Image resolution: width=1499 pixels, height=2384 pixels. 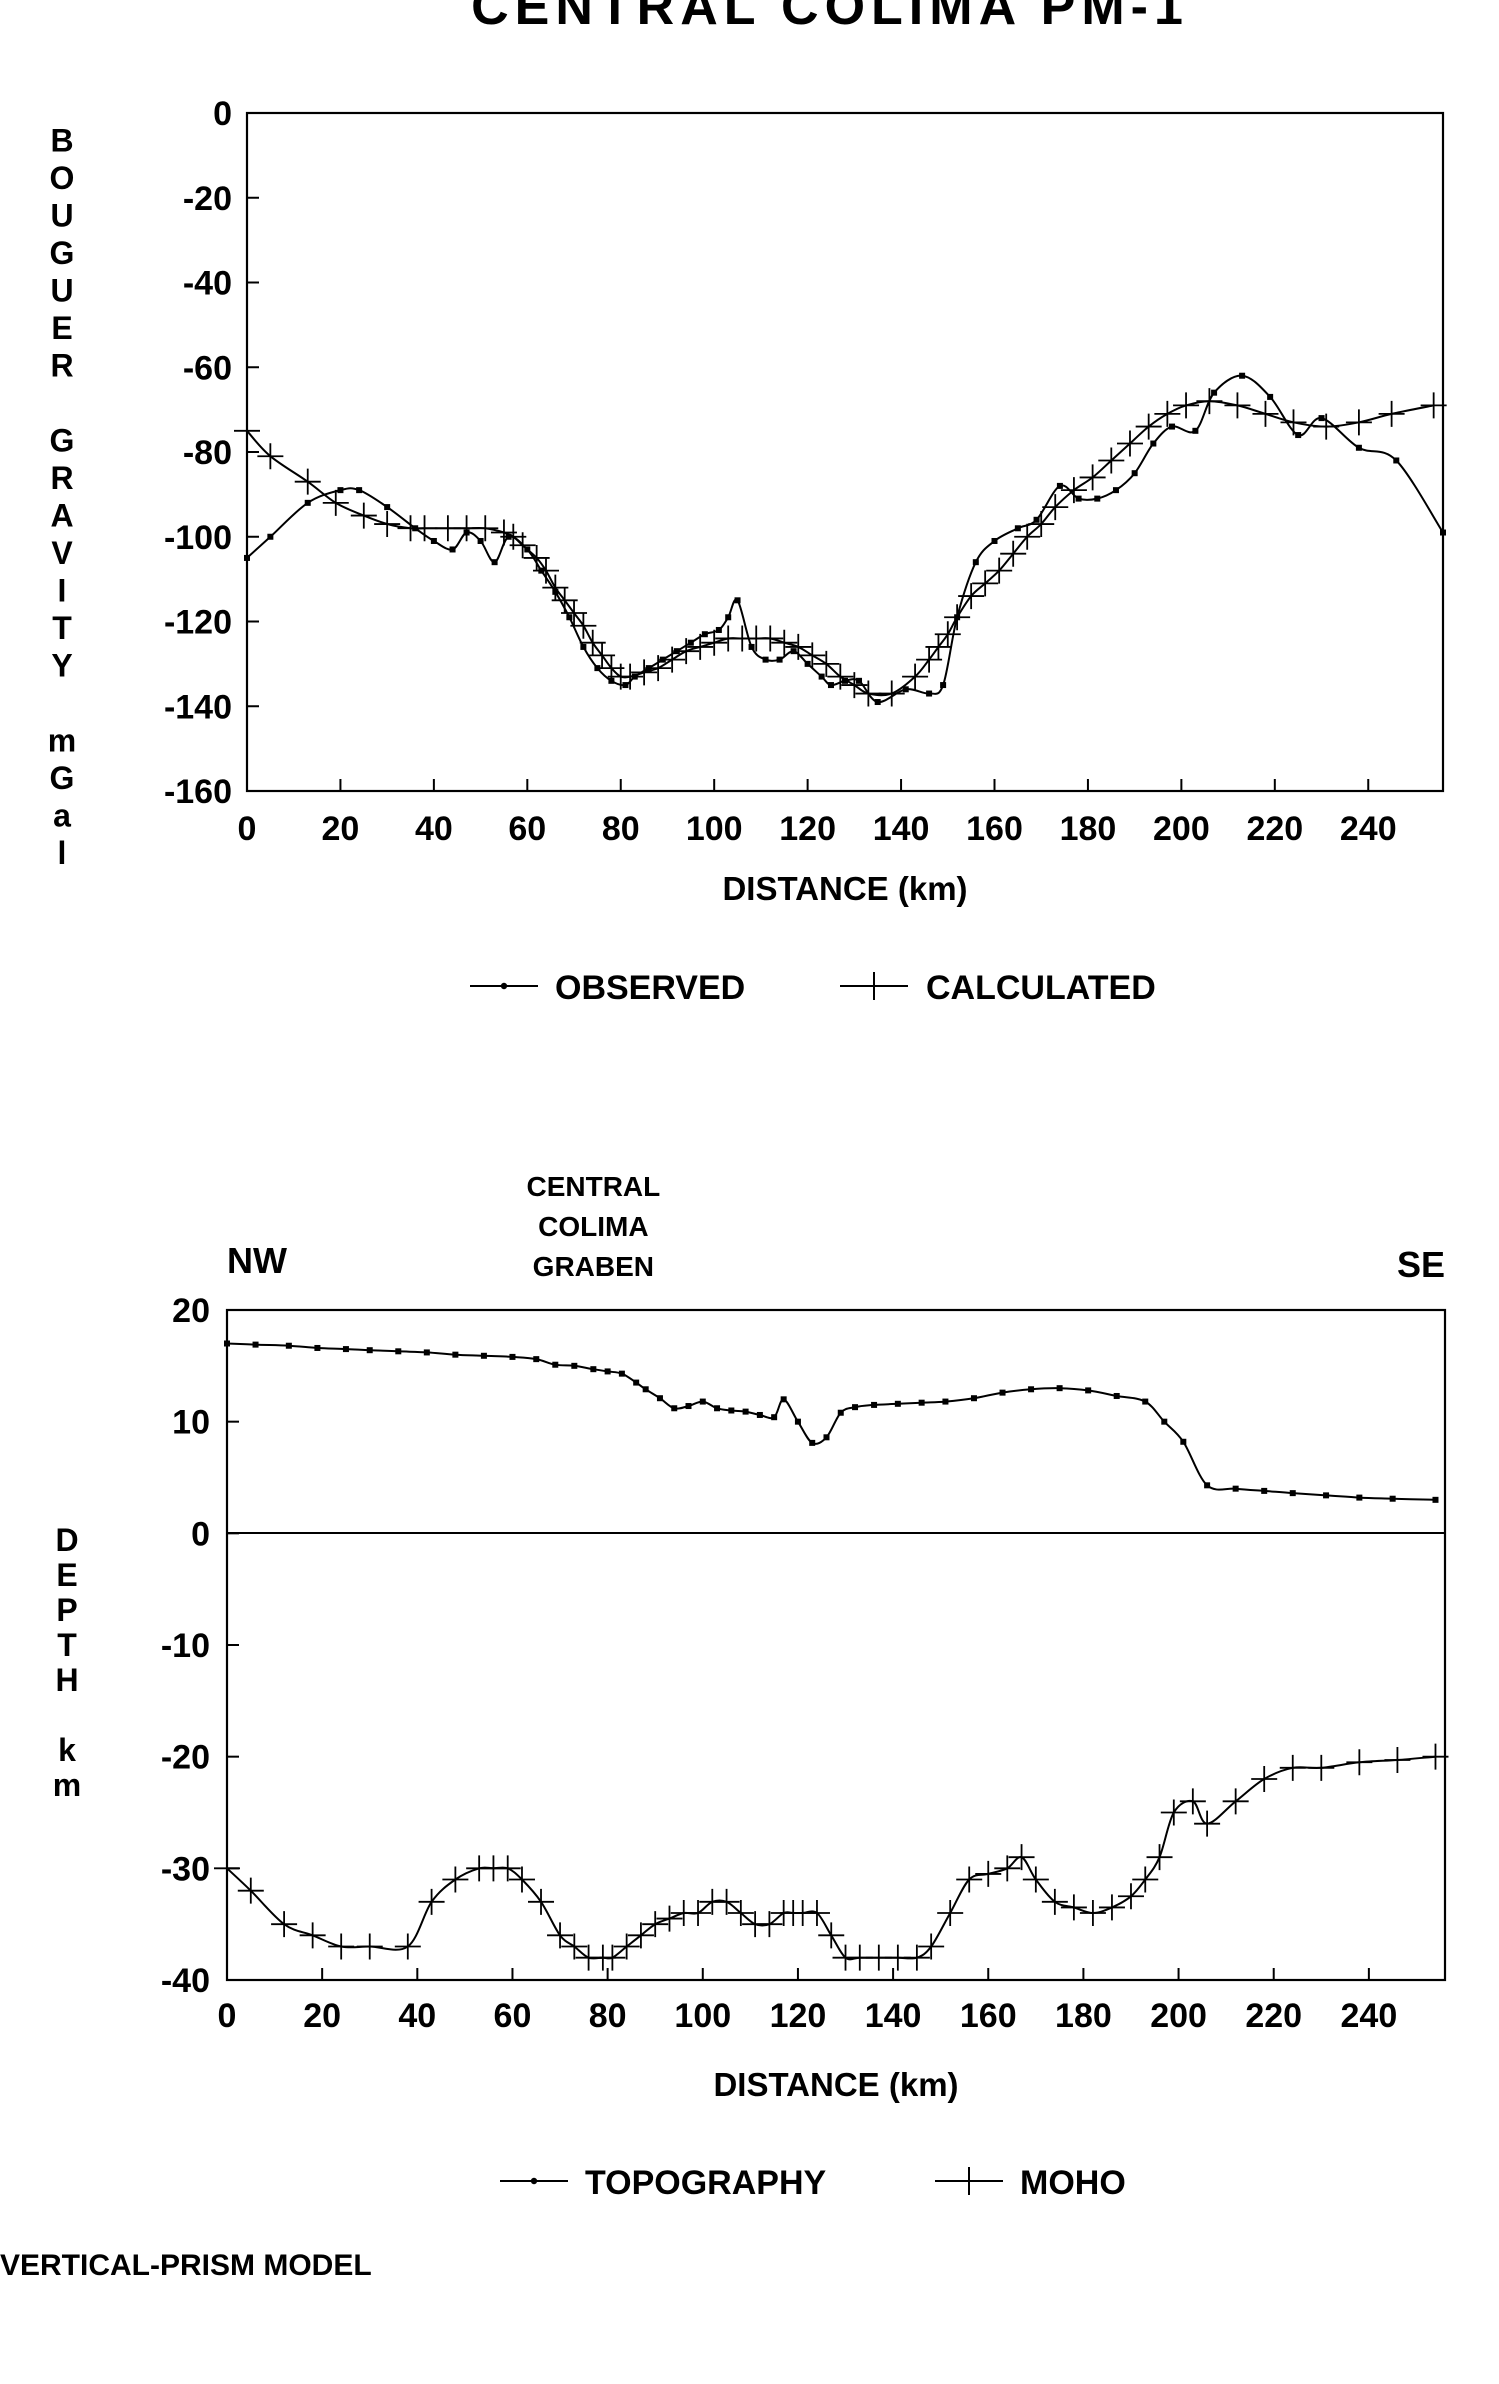 What do you see at coordinates (1368, 829) in the screenshot?
I see `gravity-x-tick-label: 240` at bounding box center [1368, 829].